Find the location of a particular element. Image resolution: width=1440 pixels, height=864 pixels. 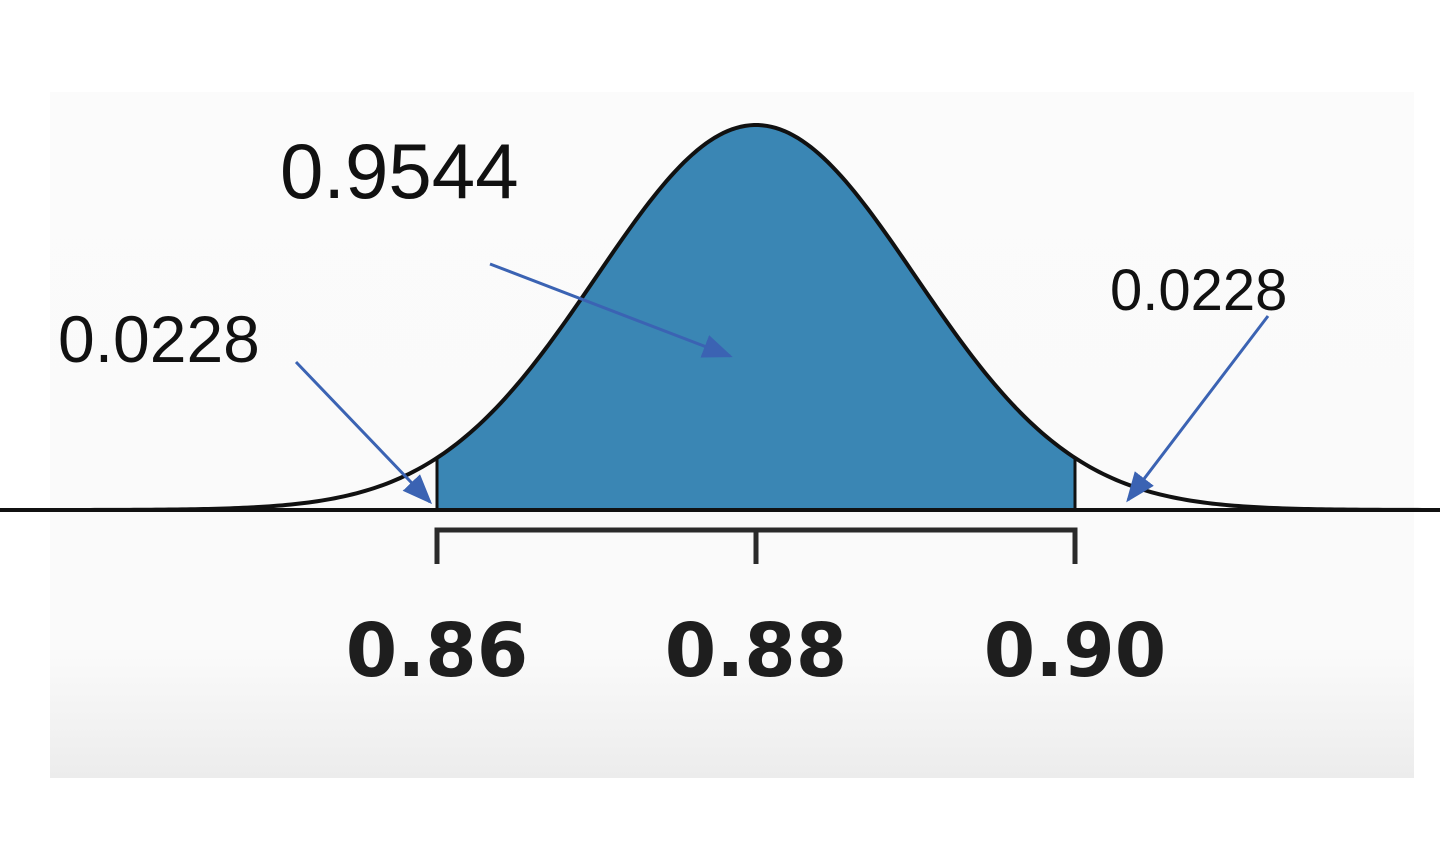

x-axis-ticks: 0.86 0.88 0.90 is located at coordinates (756, 612).